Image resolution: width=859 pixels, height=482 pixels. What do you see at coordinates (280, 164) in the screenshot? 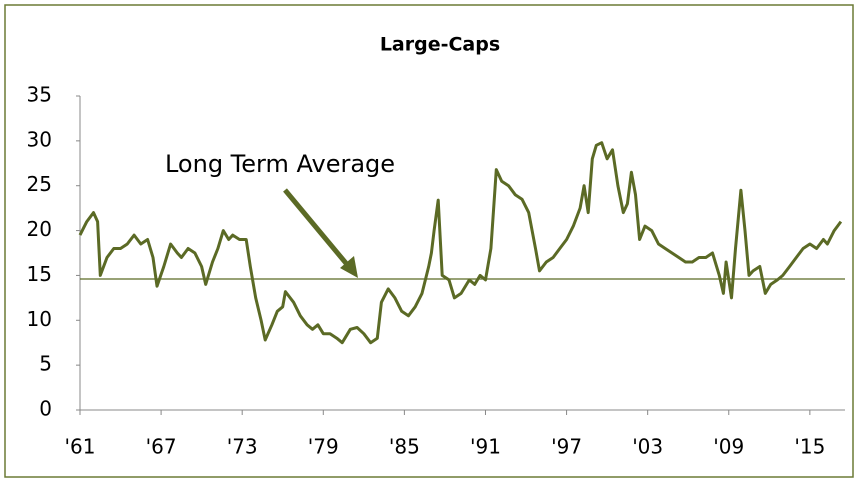
I see `annotation: Long Term Average` at bounding box center [280, 164].